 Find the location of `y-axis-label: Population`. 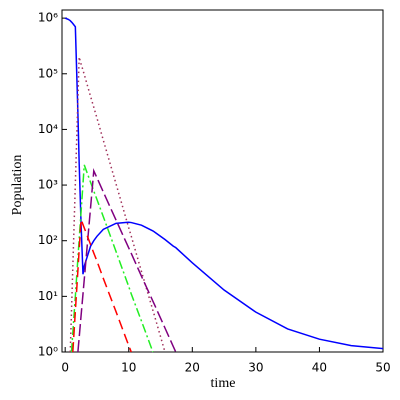

y-axis-label: Population is located at coordinates (17, 185).